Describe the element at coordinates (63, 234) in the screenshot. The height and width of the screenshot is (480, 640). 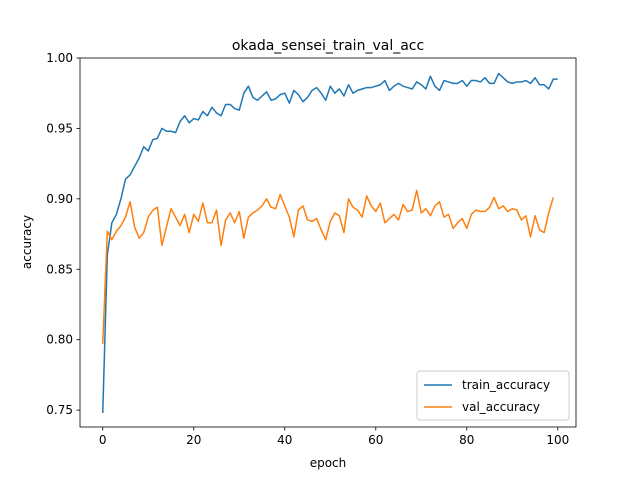
I see `y-axis-ticks: 0.75 0.80 0.85 0.90 0.95 1.00` at that location.